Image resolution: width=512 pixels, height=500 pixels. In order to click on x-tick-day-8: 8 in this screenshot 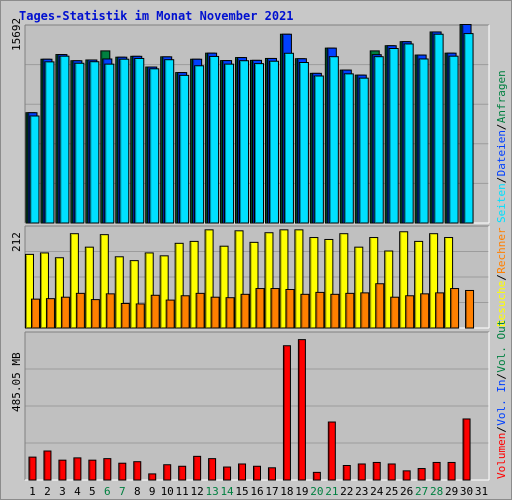, I will do `click(137, 491)`.